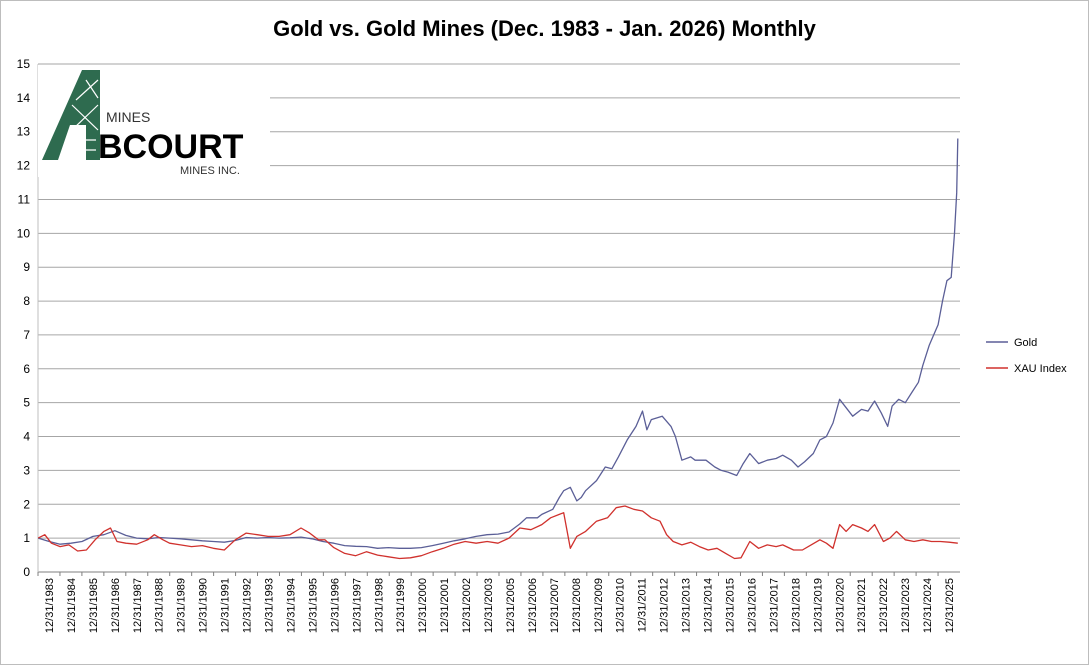 This screenshot has width=1089, height=665. What do you see at coordinates (950, 605) in the screenshot?
I see `x-tick-label: 12/31/2025` at bounding box center [950, 605].